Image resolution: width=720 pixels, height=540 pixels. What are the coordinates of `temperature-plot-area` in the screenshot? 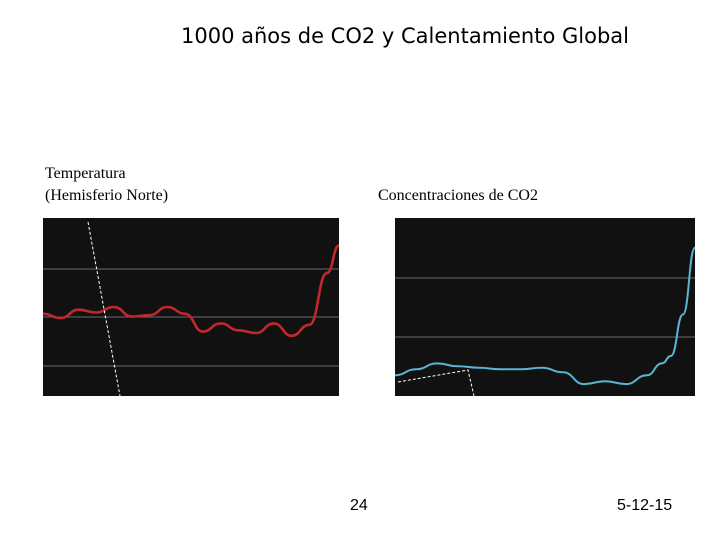 It's located at (191, 307).